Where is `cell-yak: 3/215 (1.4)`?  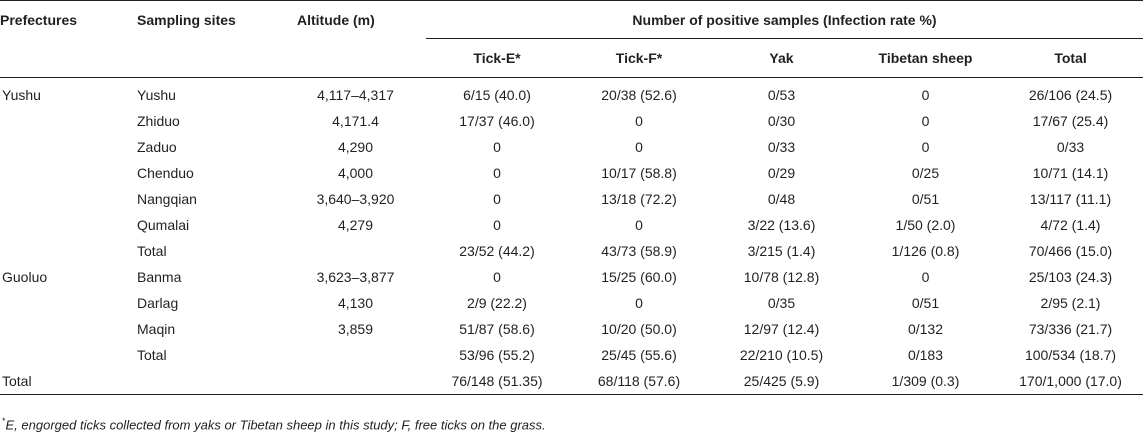 cell-yak: 3/215 (1.4) is located at coordinates (781, 251).